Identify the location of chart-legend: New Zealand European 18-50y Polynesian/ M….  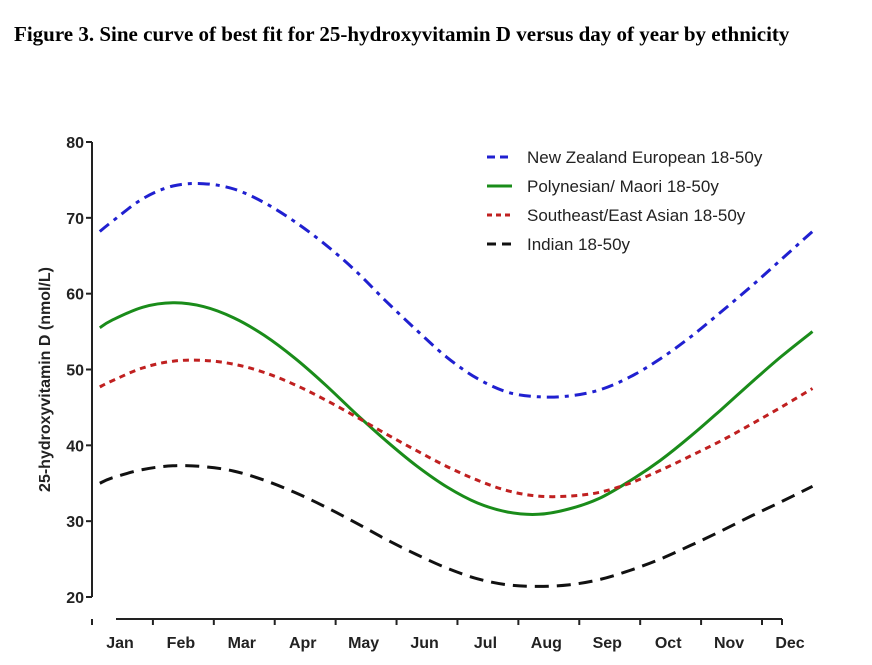
(625, 201).